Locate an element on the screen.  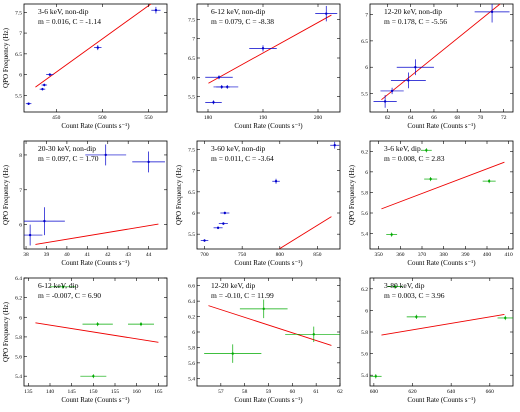
panel-annotation-band: 3-6 keV, non-dip is located at coordinates (63, 11).